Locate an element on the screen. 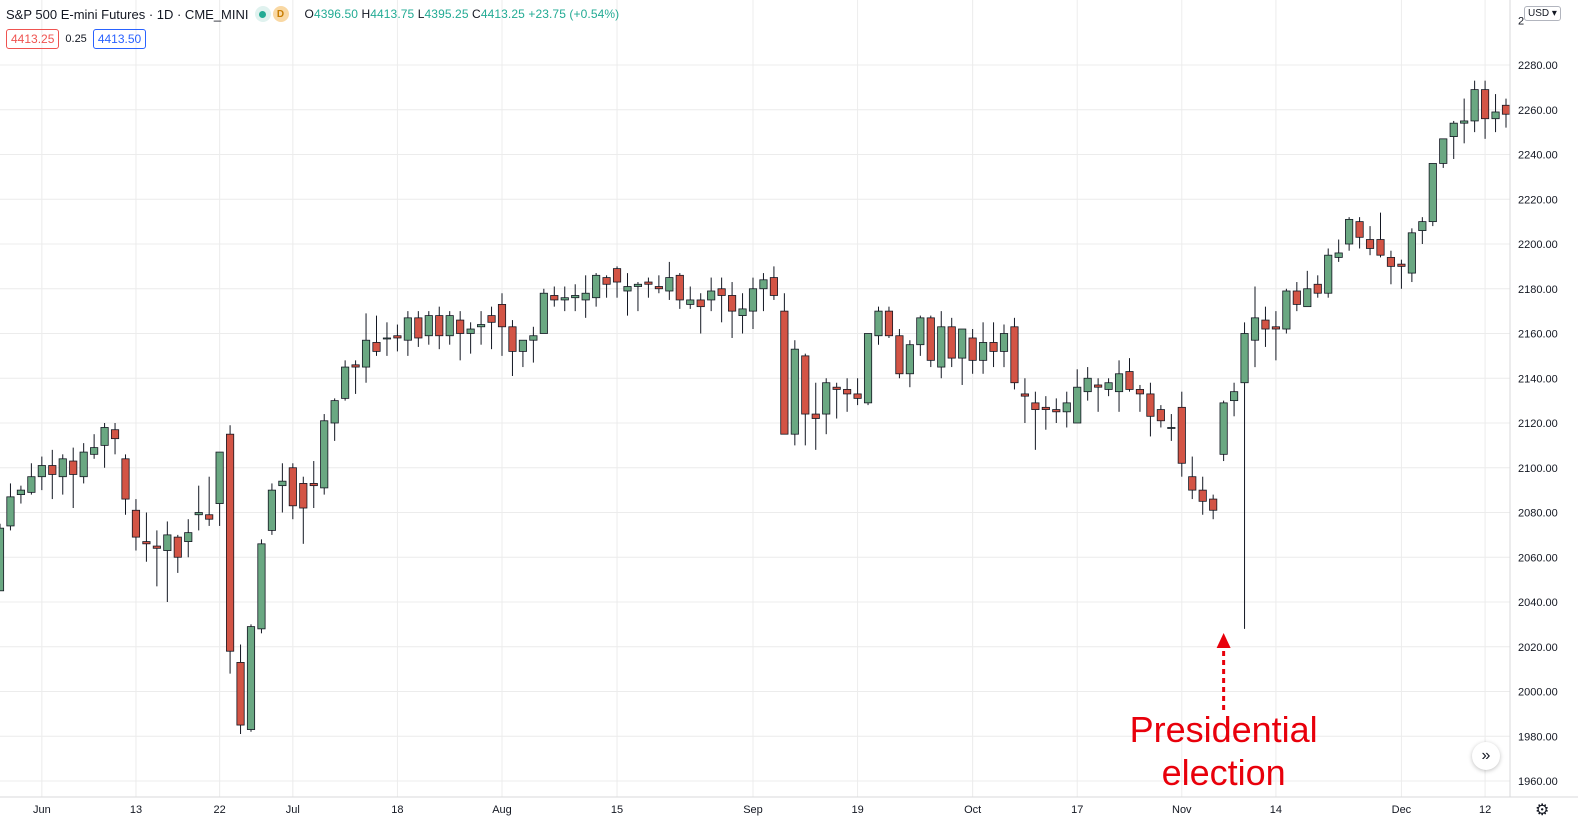  y-tick-label: 2080.00 is located at coordinates (1538, 514).